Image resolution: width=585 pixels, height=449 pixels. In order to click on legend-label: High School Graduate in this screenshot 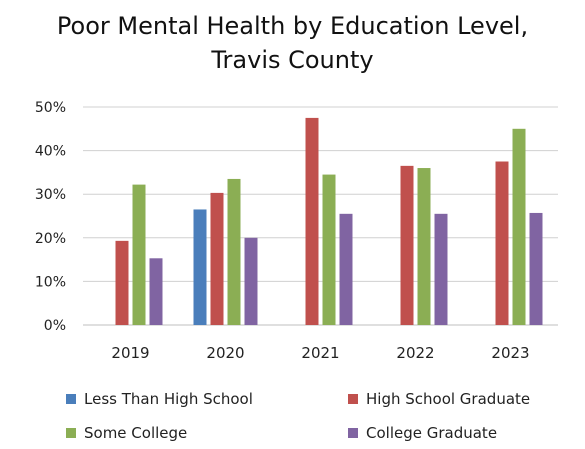, I will do `click(448, 399)`.